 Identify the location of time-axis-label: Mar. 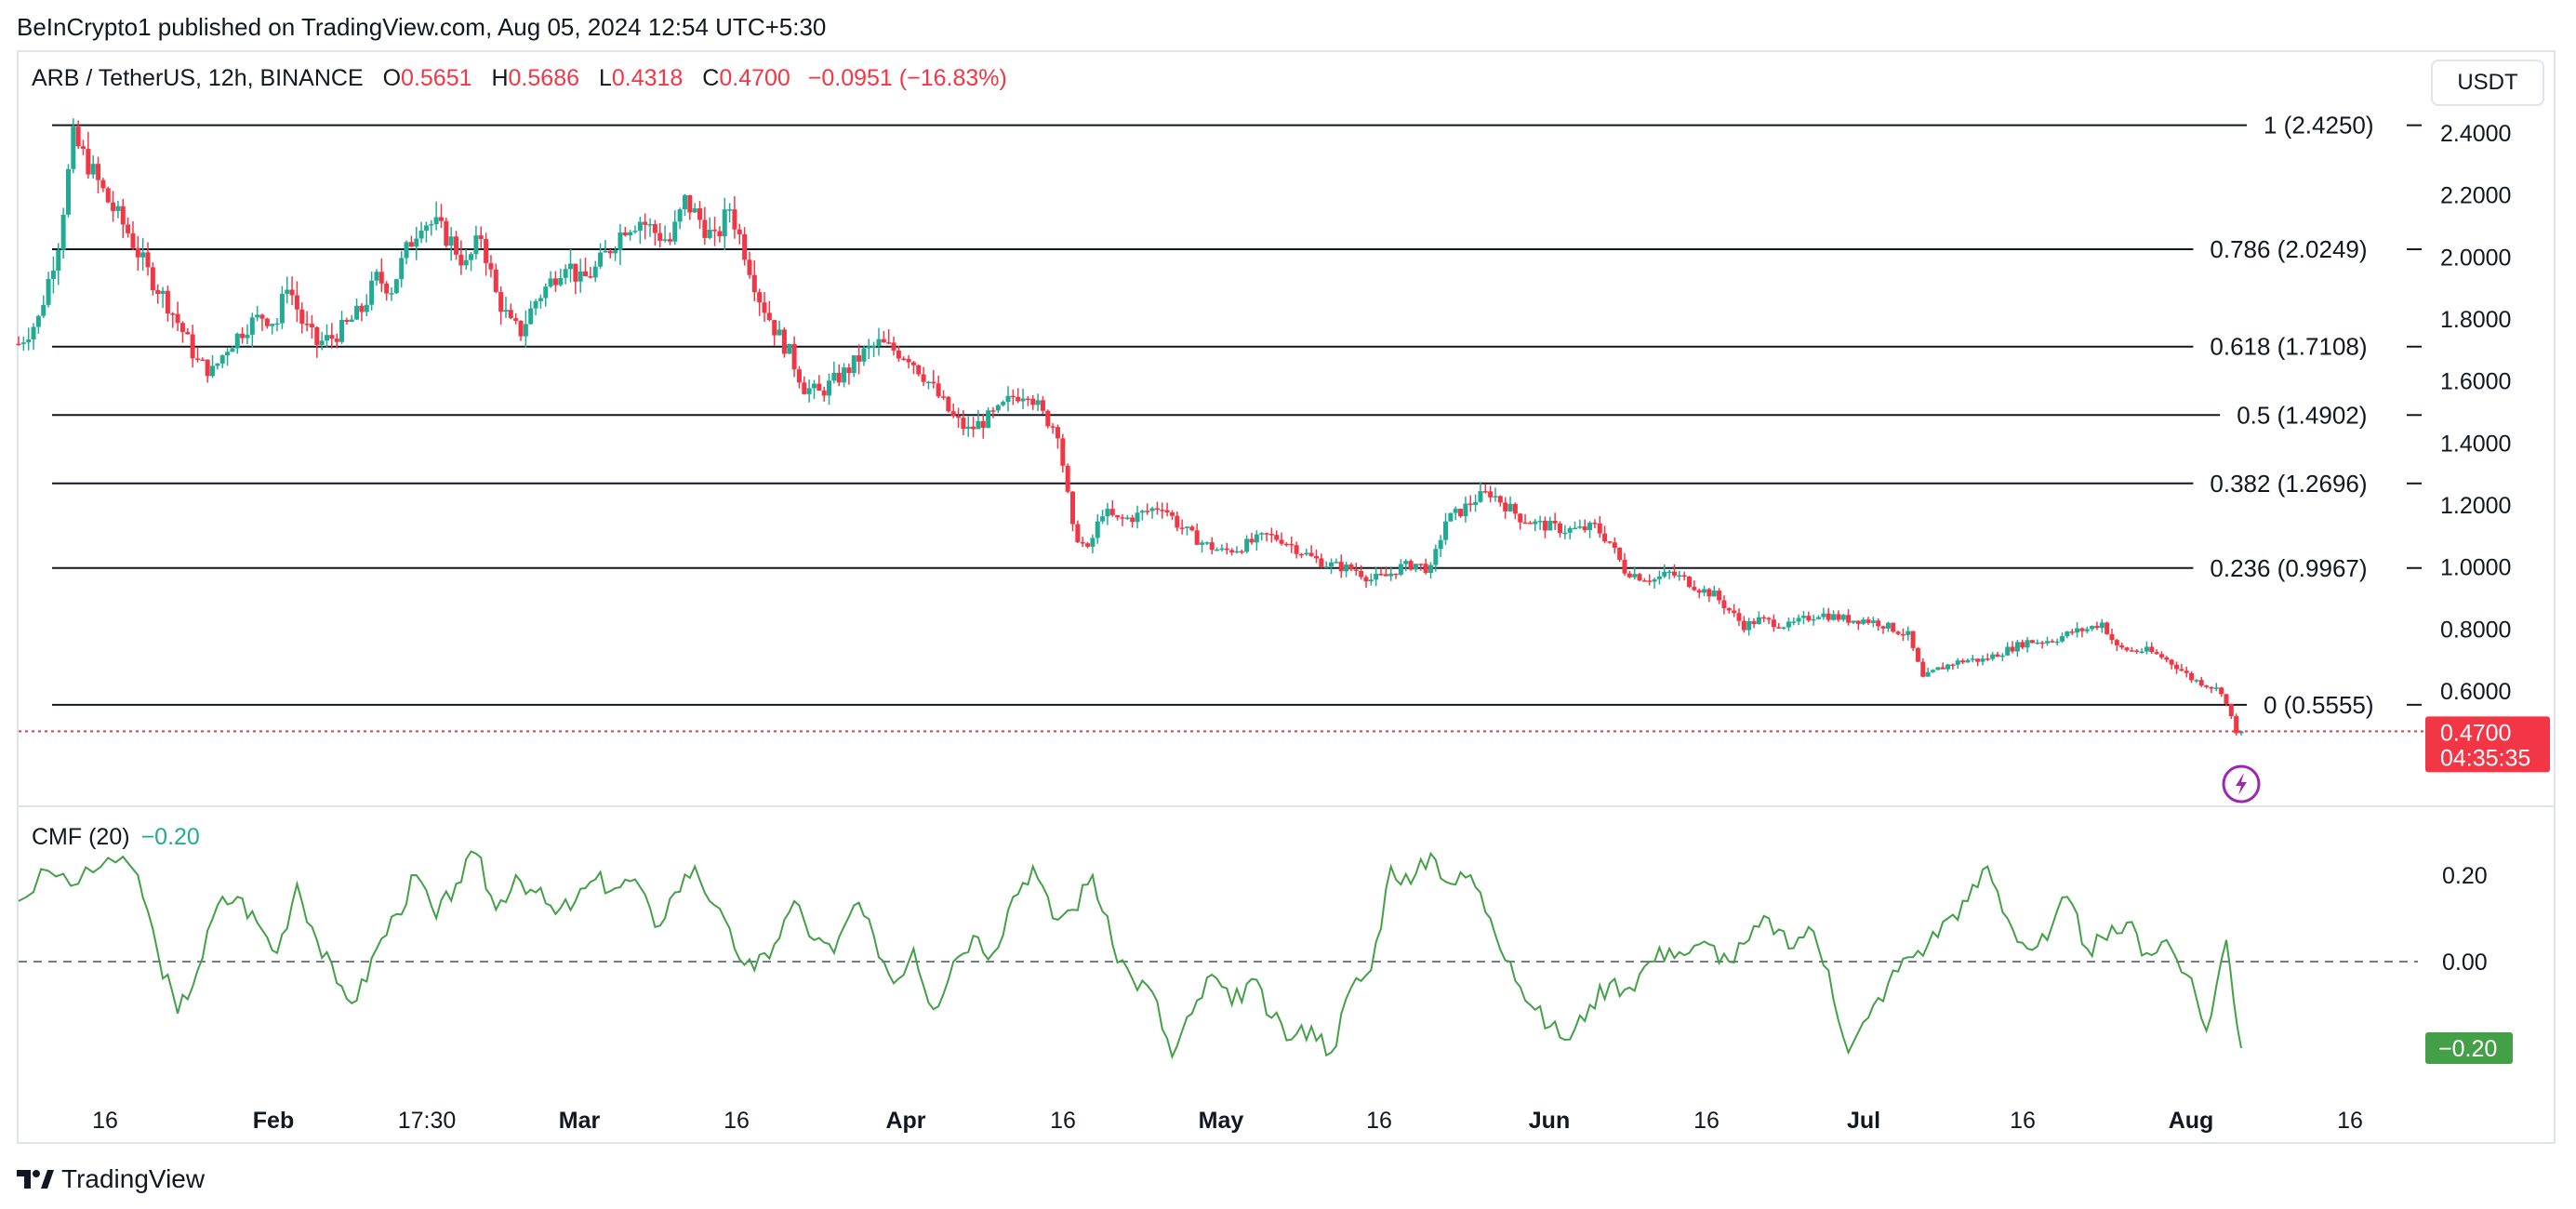
(580, 1121).